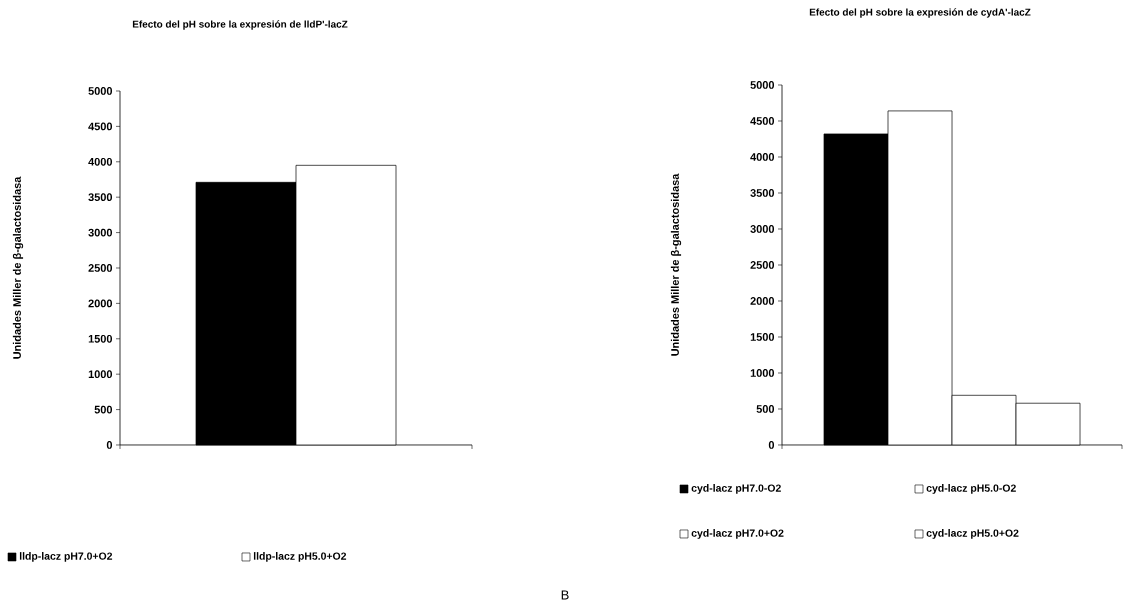  What do you see at coordinates (920, 13) in the screenshot?
I see `chart-title: Efecto del pH sobre la expresión de cydA'-lacZ` at bounding box center [920, 13].